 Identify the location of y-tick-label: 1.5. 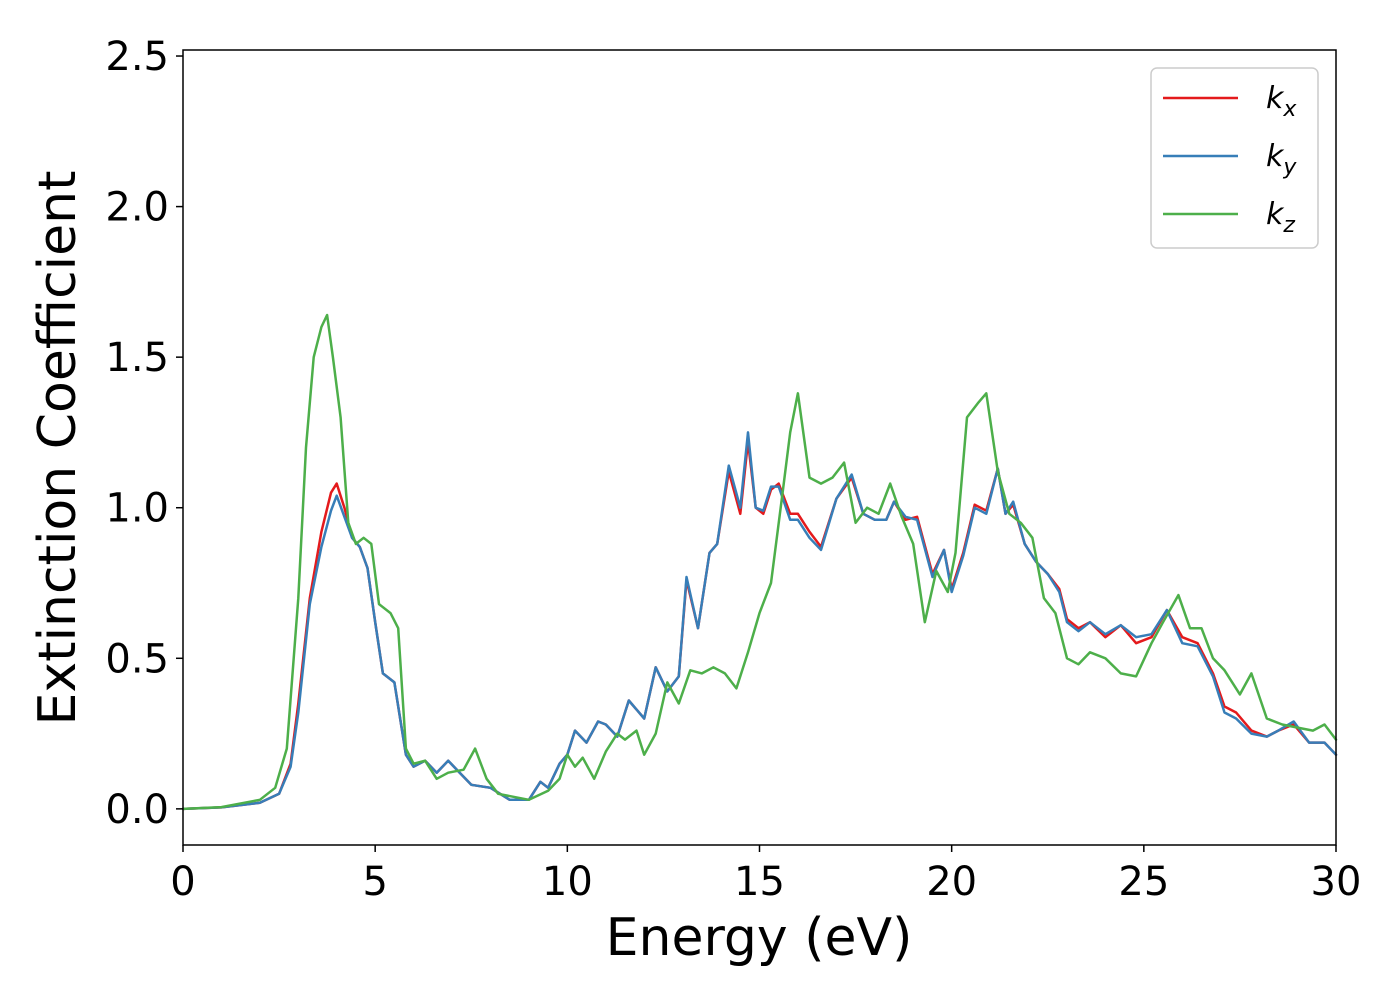
(137, 358).